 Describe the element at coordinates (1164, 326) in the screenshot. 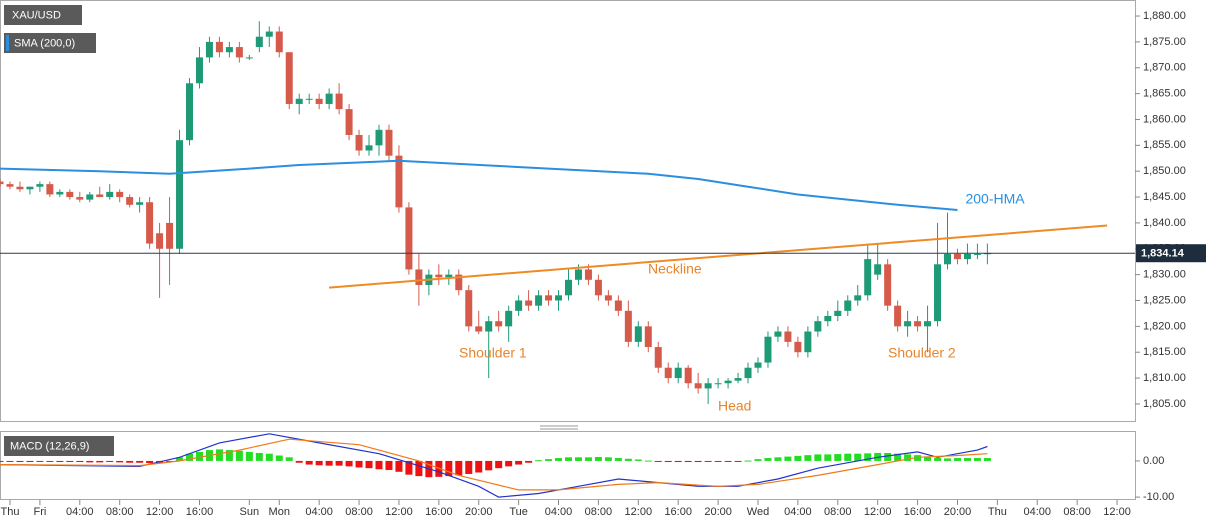

I see `y-tick-label: 1,820.00` at that location.